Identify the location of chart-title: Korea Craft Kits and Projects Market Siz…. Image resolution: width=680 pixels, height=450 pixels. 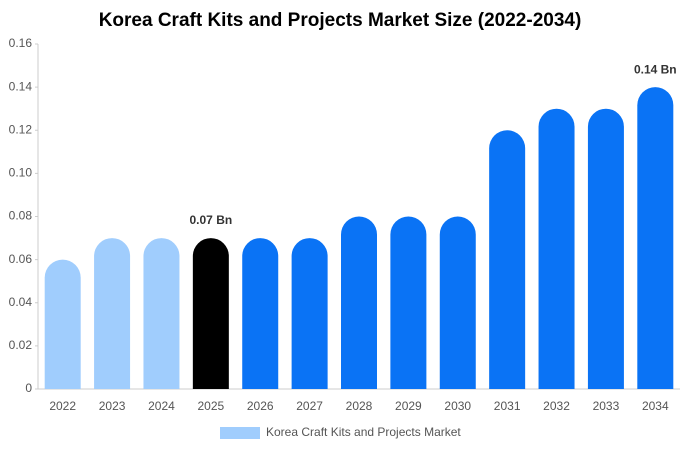
(340, 20).